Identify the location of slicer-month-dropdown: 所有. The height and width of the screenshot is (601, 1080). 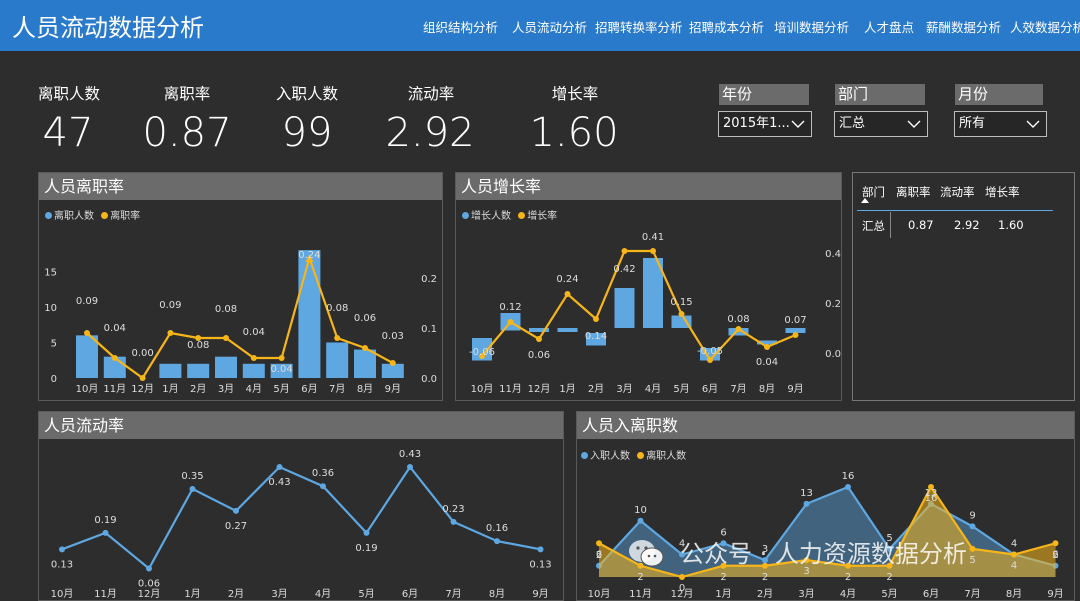
(1000, 124).